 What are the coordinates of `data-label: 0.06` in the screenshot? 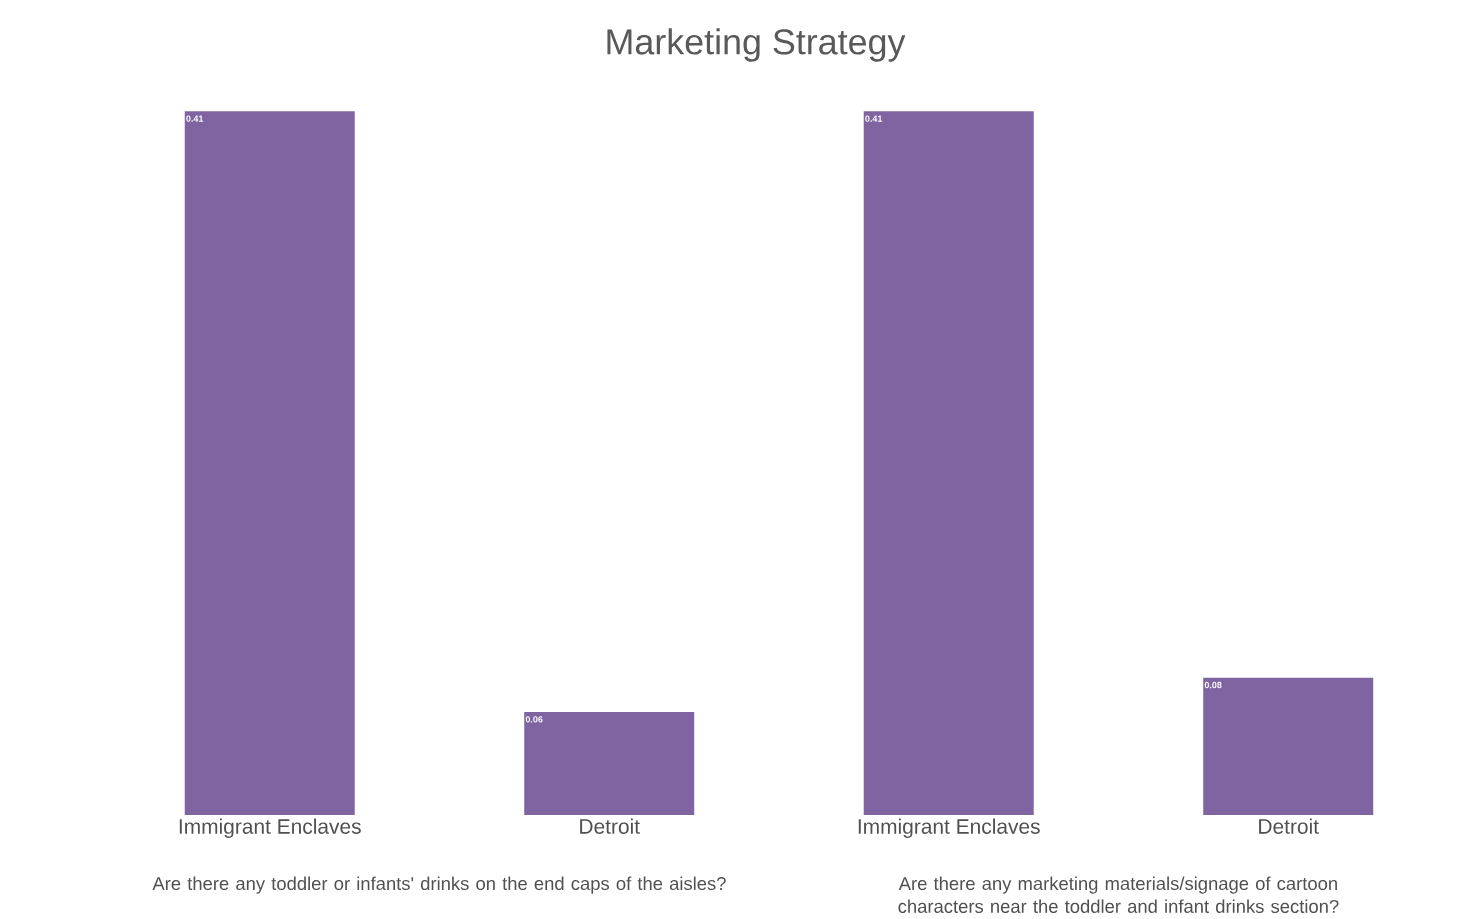 It's located at (534, 719).